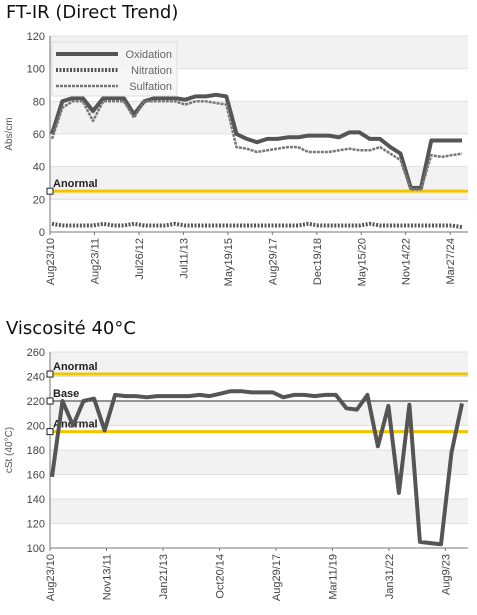 This screenshot has height=615, width=477. I want to click on x-tick-label: Jul11/13, so click(184, 258).